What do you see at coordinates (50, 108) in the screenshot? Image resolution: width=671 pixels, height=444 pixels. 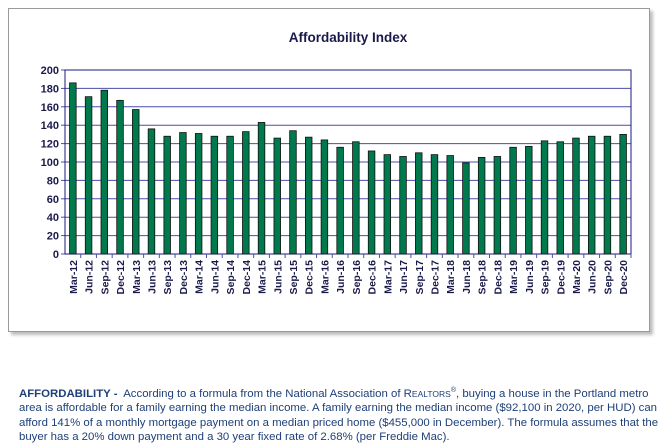 I see `y-tick-label: 160` at bounding box center [50, 108].